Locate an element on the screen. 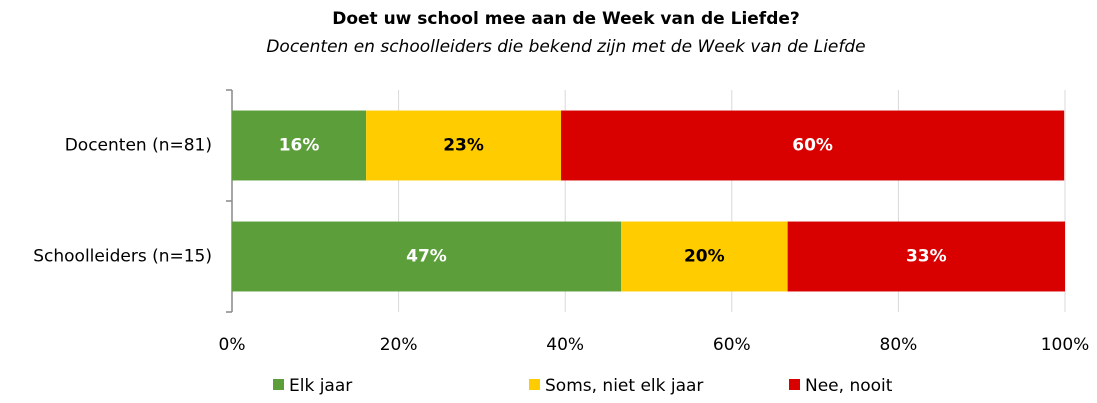 This screenshot has width=1097, height=403. data-label: 60% is located at coordinates (812, 146).